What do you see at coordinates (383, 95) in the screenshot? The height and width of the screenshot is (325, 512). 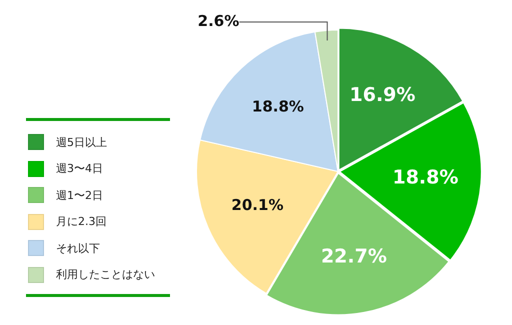 I see `data-label: 16.9%` at bounding box center [383, 95].